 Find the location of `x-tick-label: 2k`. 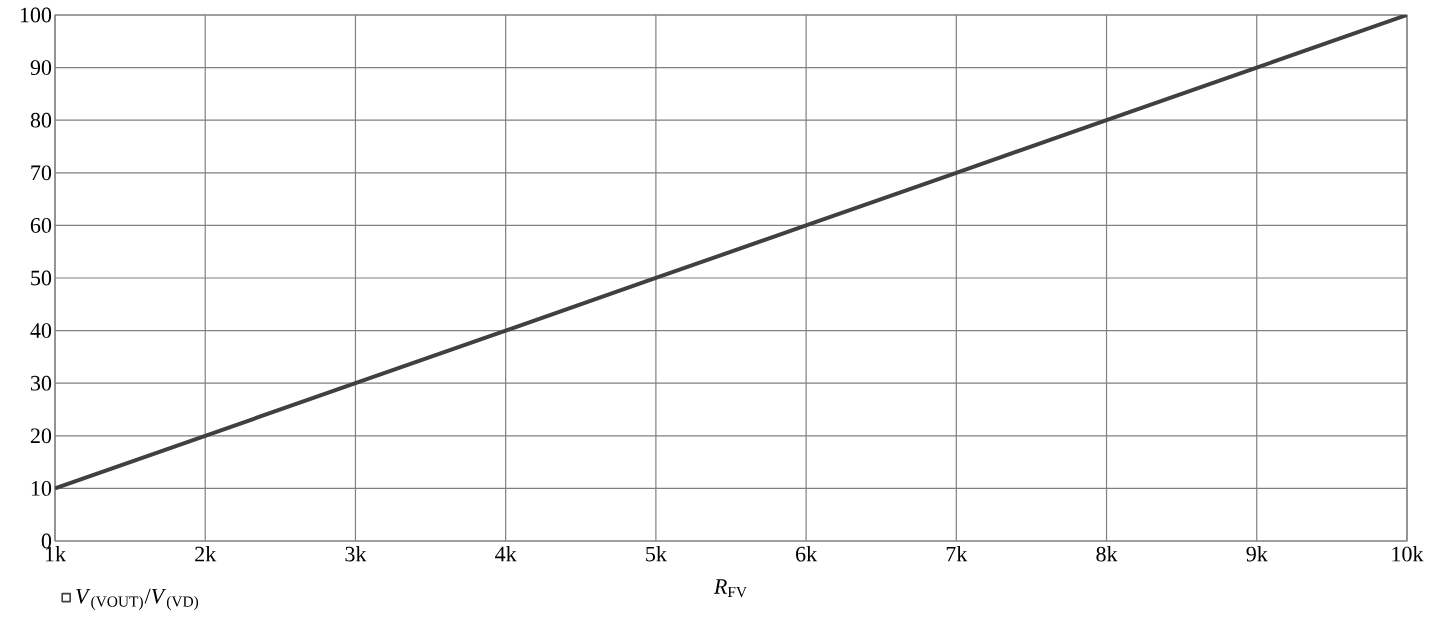

x-tick-label: 2k is located at coordinates (206, 554).